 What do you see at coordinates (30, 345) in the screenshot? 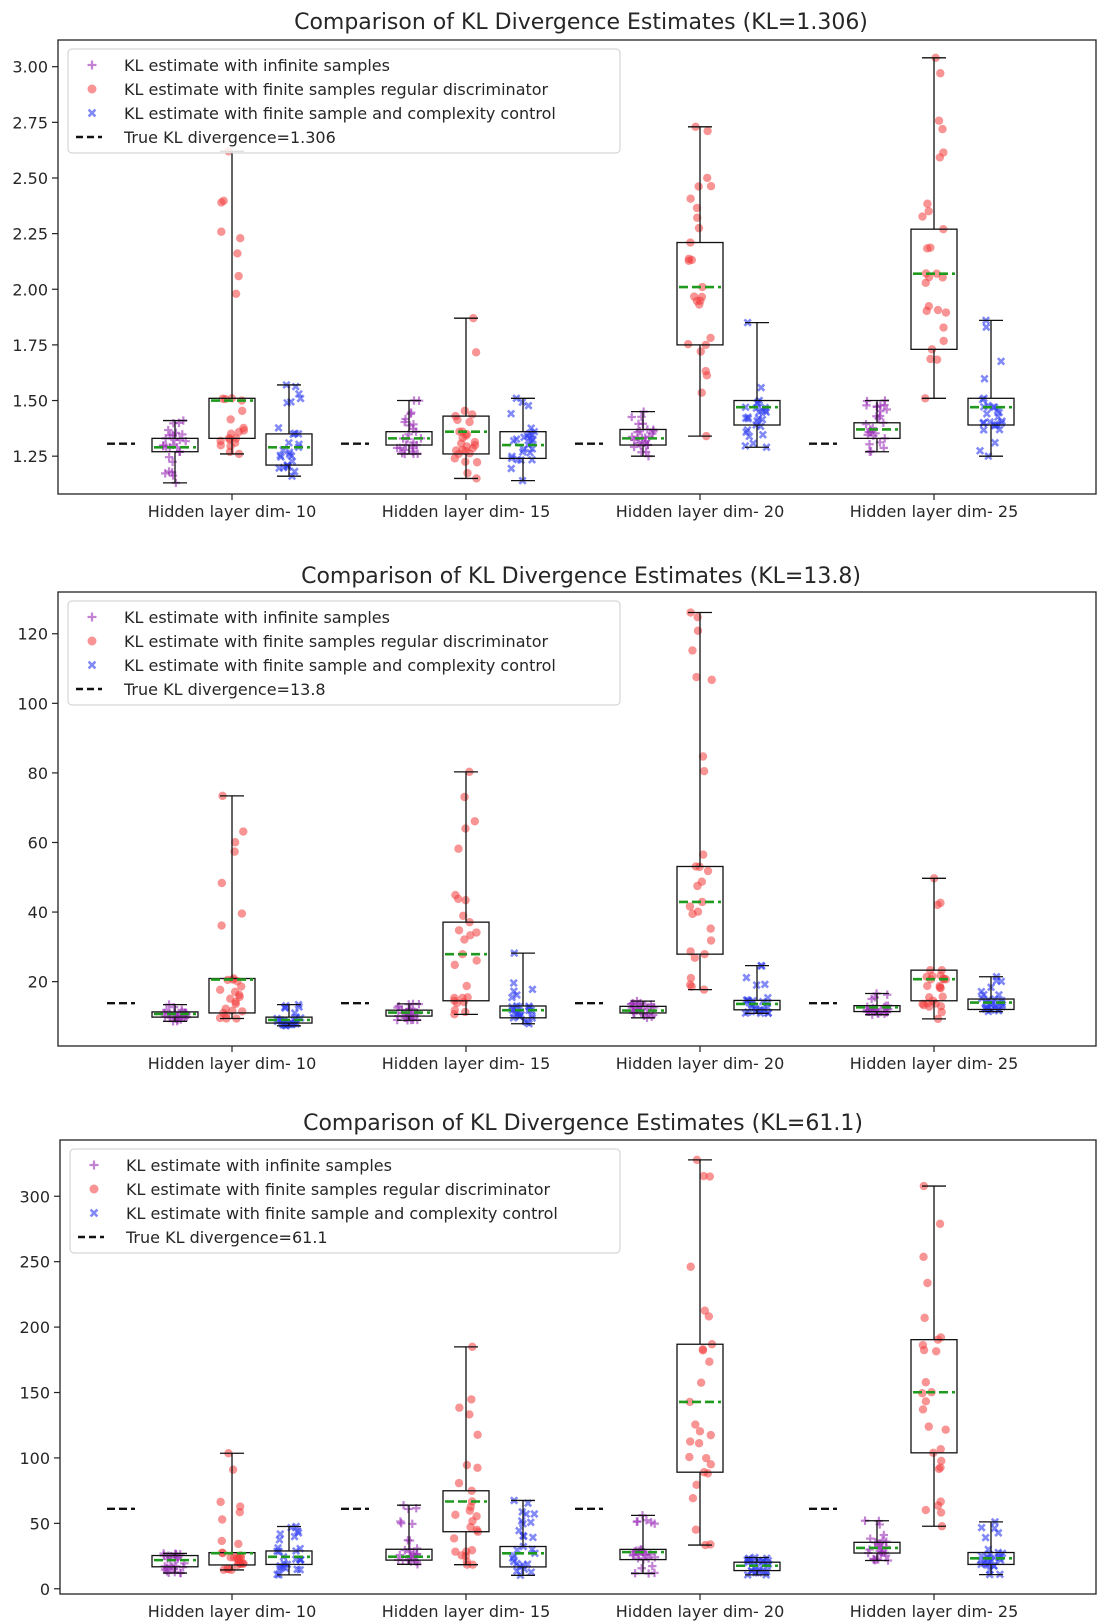
I see `y-tick-label: 1.75` at bounding box center [30, 345].